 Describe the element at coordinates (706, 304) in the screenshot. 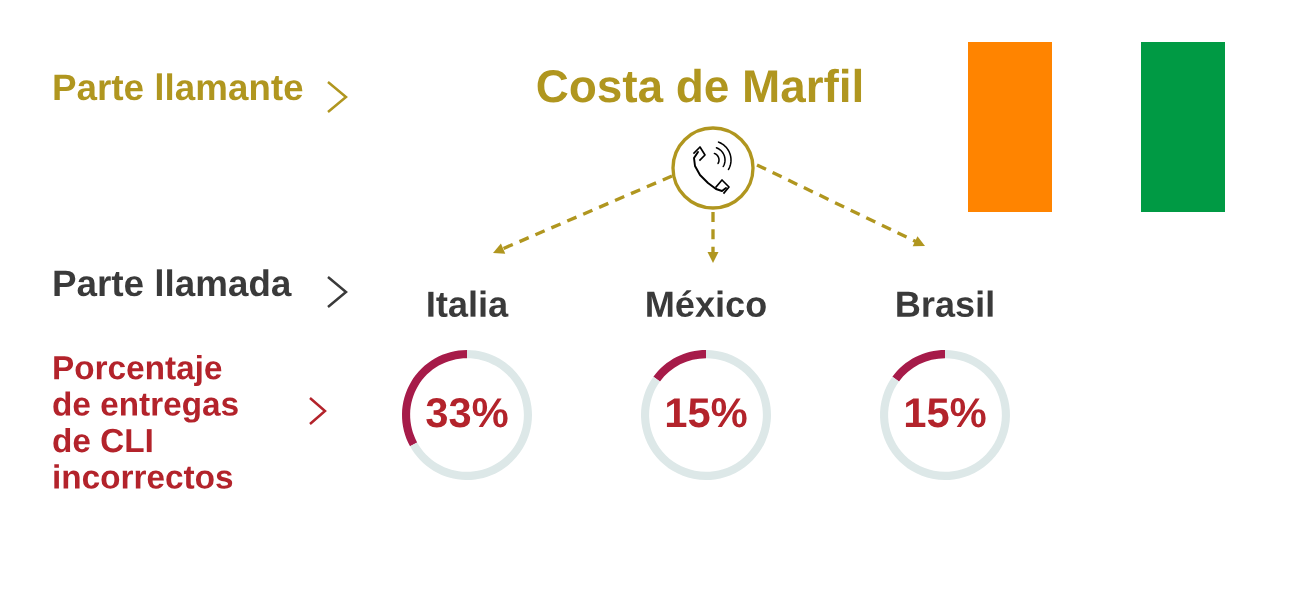

I see `chart-title: México` at that location.